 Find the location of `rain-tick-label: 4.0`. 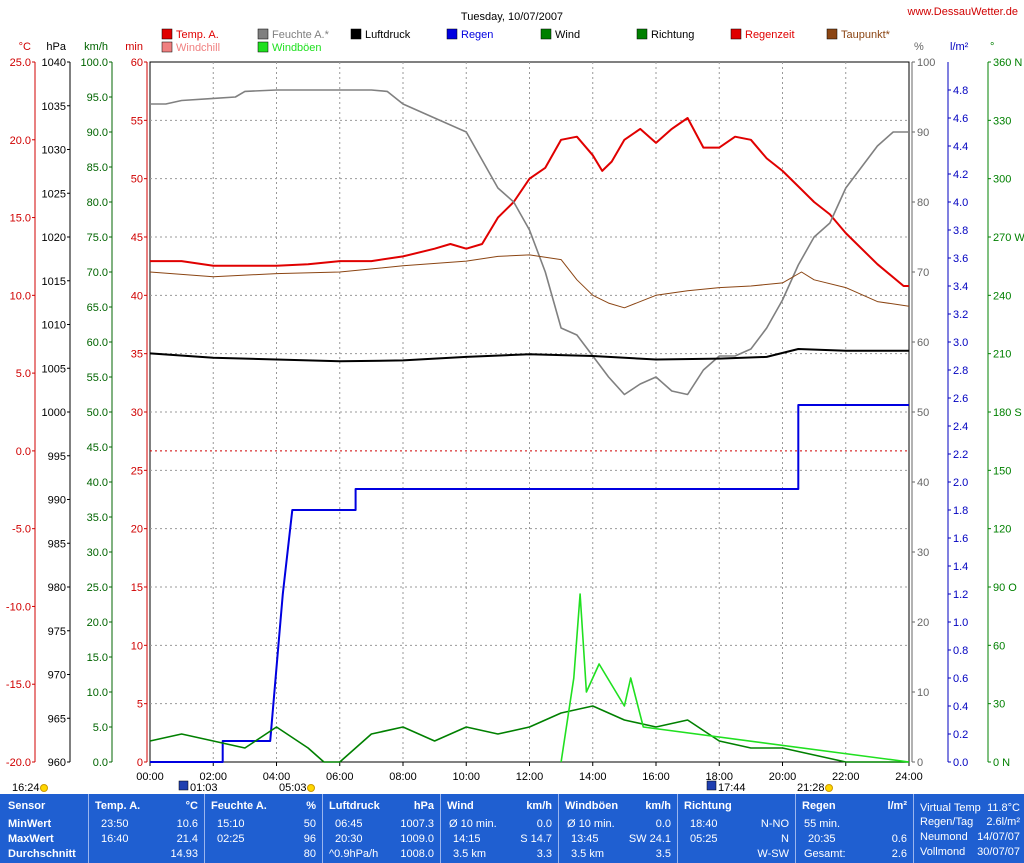

rain-tick-label: 4.0 is located at coordinates (960, 203).